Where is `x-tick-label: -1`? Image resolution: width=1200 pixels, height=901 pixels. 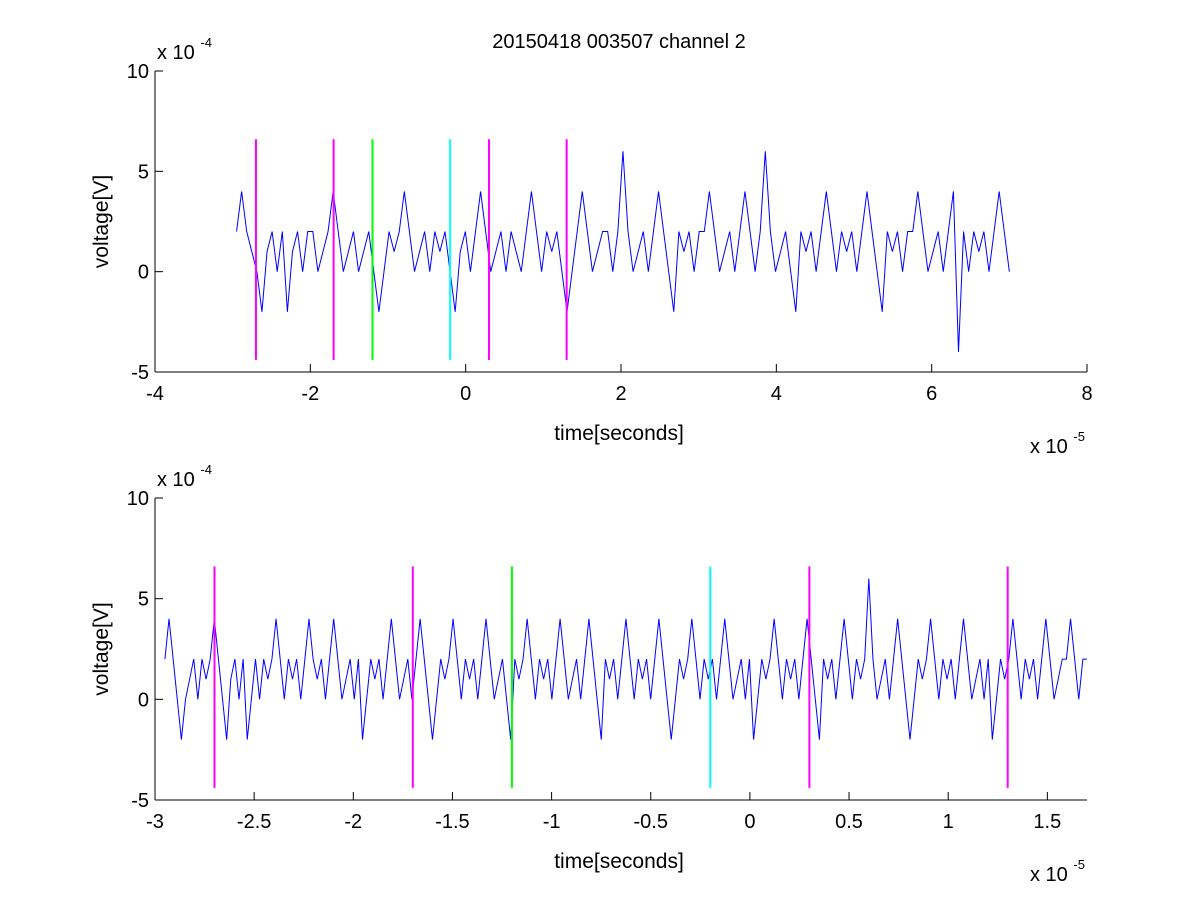
x-tick-label: -1 is located at coordinates (552, 822).